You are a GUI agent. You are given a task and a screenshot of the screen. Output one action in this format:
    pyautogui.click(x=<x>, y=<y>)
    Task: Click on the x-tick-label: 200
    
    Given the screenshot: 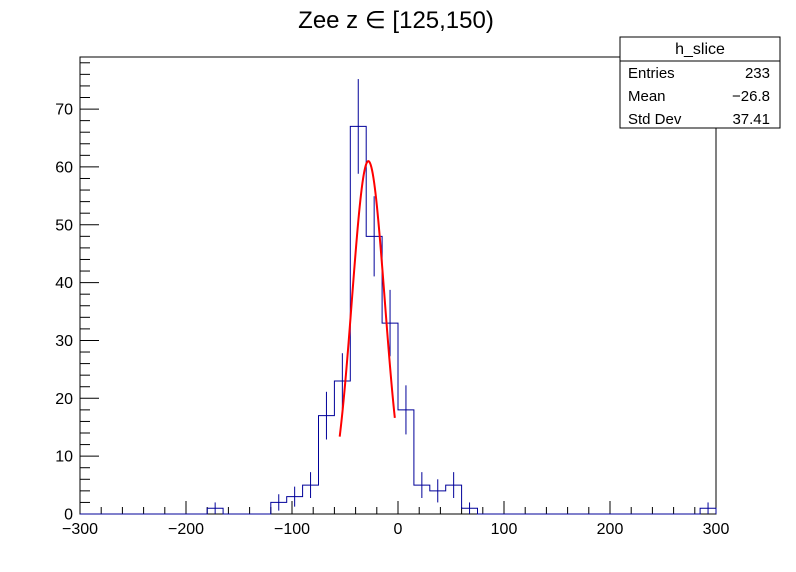 What is the action you would take?
    pyautogui.click(x=610, y=529)
    